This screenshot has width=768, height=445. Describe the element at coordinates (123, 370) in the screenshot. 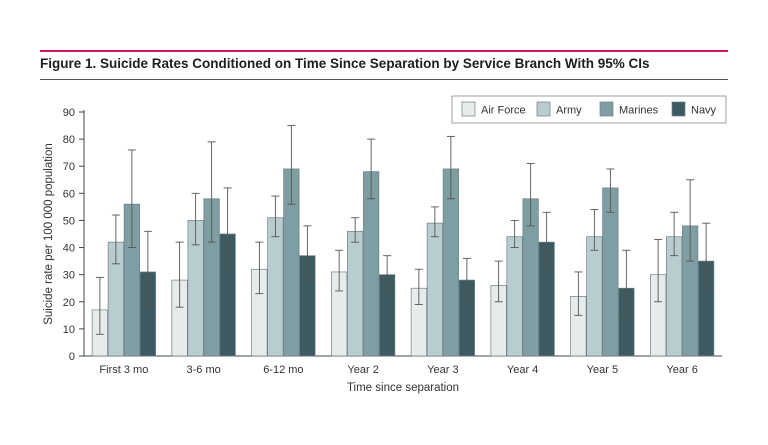

I see `x-tick-label: First 3 mo` at that location.